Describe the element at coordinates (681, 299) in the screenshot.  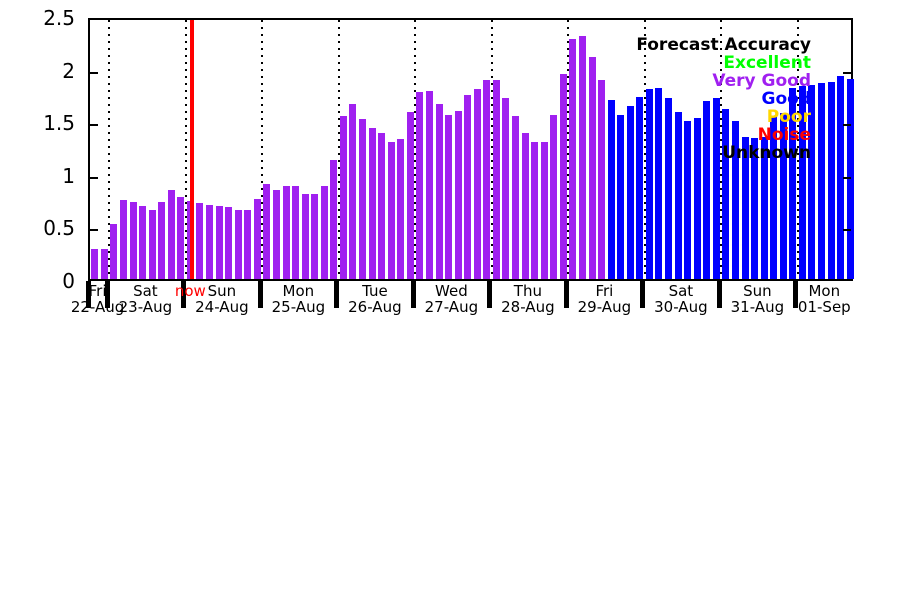
I see `day-label: Sat 30-Aug` at that location.